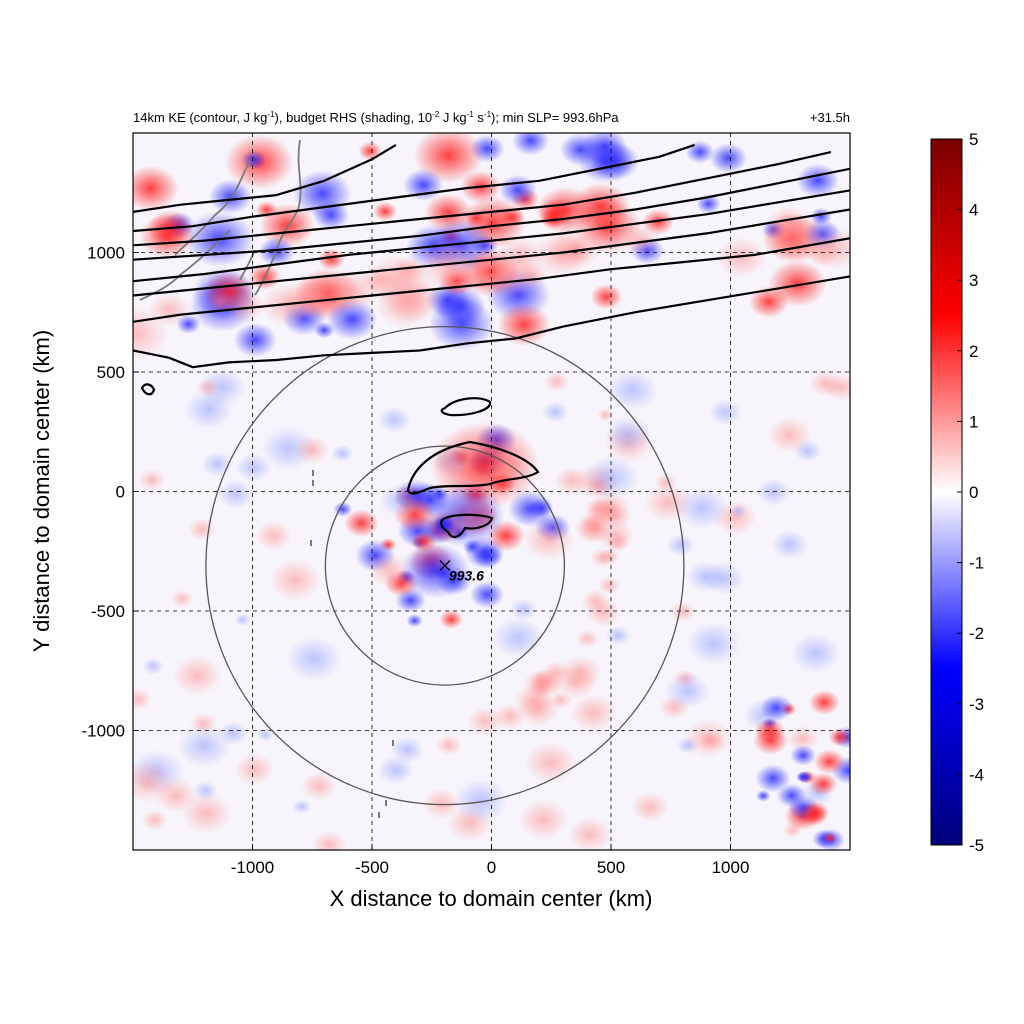  Describe the element at coordinates (278, 217) in the screenshot. I see `coastline-segment` at that location.